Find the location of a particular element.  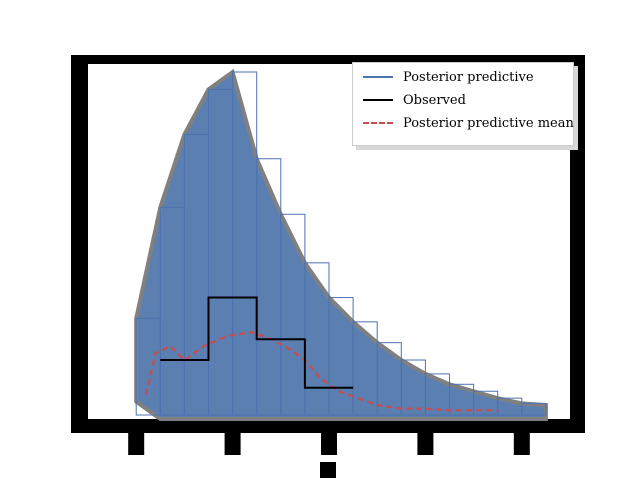

x-axis-label-marker is located at coordinates (328, 470).